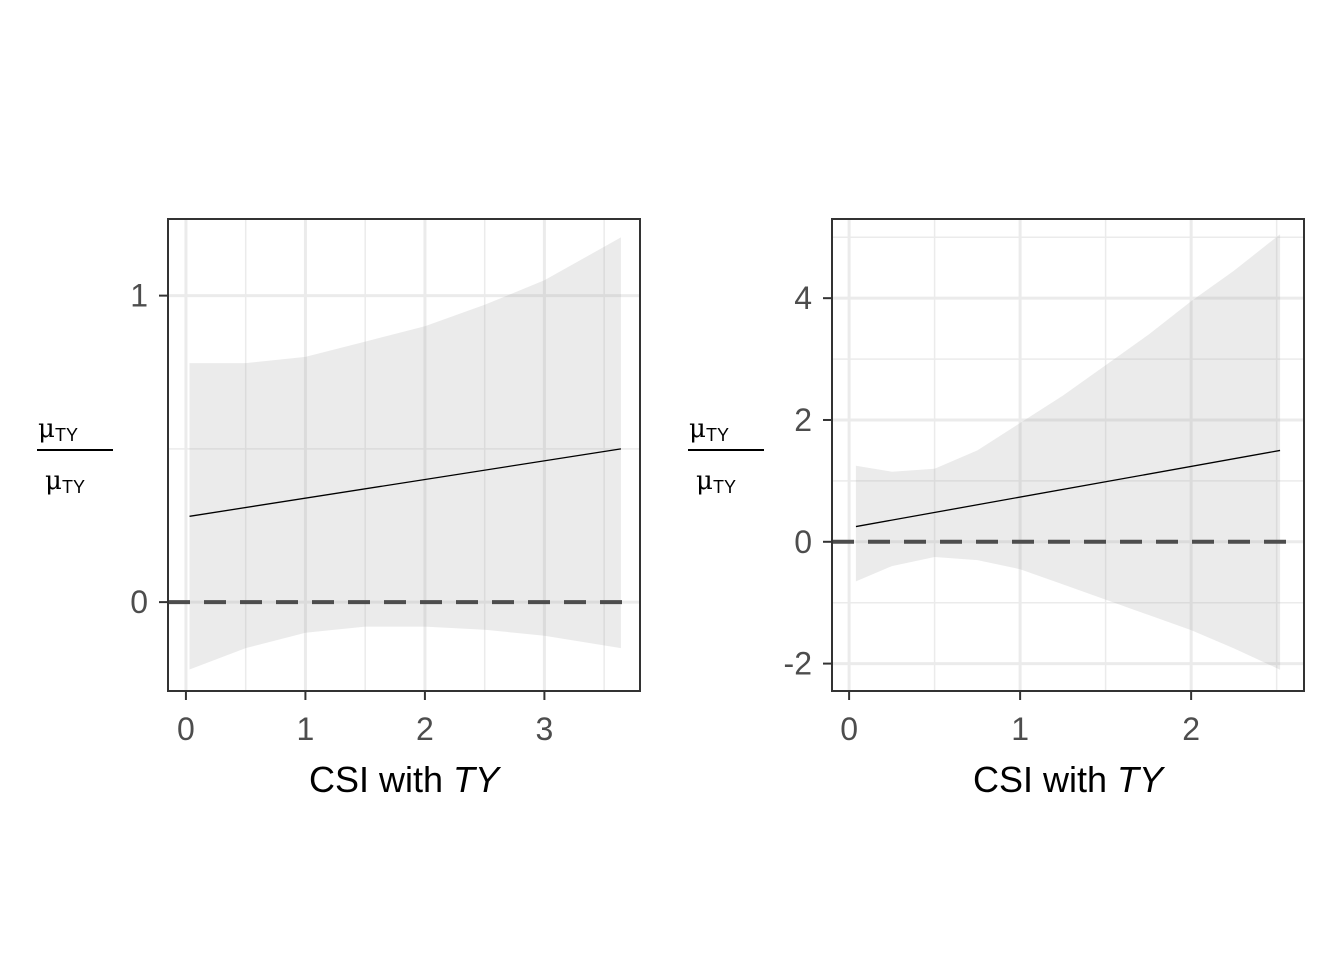 The image size is (1344, 960). Describe the element at coordinates (849, 729) in the screenshot. I see `panel-2-x-tick-label: 0` at that location.